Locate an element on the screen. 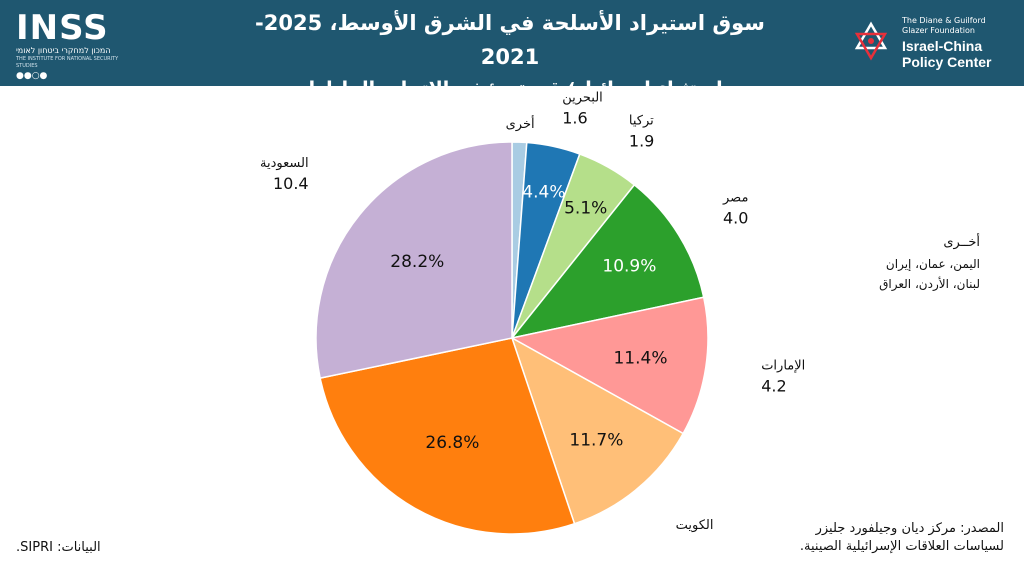 The width and height of the screenshot is (1024, 576). others-note-line1: اليمن، عمان، إيران is located at coordinates (932, 264).